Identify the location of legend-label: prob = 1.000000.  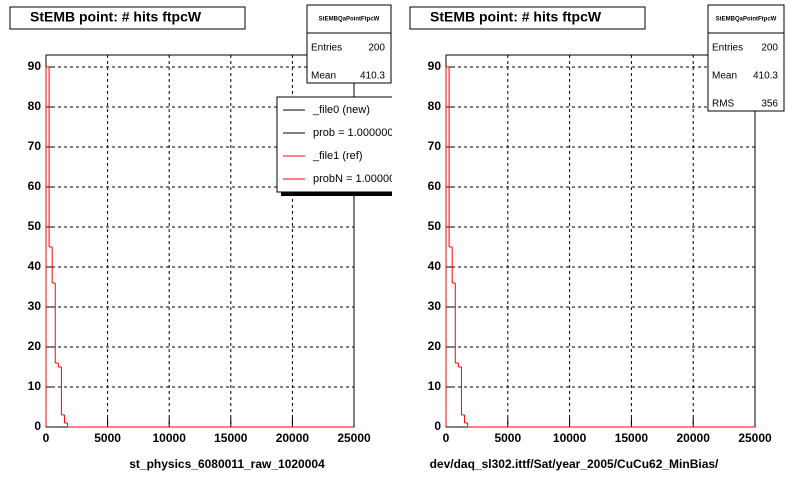
(353, 133).